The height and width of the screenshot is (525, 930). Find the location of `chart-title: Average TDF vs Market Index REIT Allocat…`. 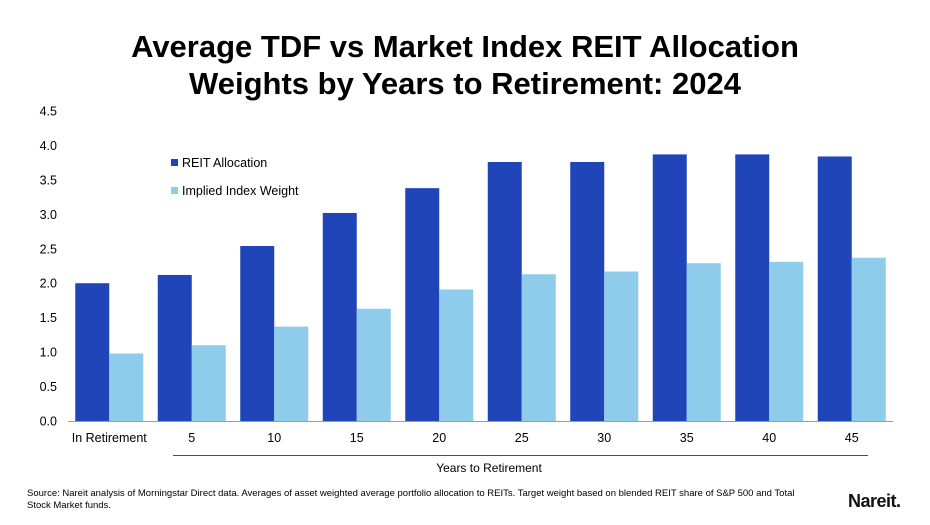

chart-title: Average TDF vs Market Index REIT Allocat… is located at coordinates (465, 65).